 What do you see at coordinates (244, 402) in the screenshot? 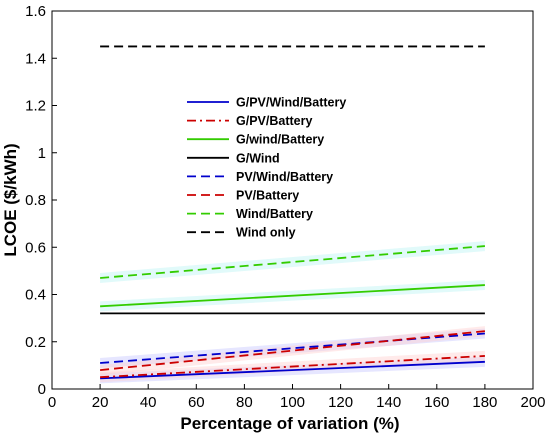
I see `x-tick-label: 80` at bounding box center [244, 402].